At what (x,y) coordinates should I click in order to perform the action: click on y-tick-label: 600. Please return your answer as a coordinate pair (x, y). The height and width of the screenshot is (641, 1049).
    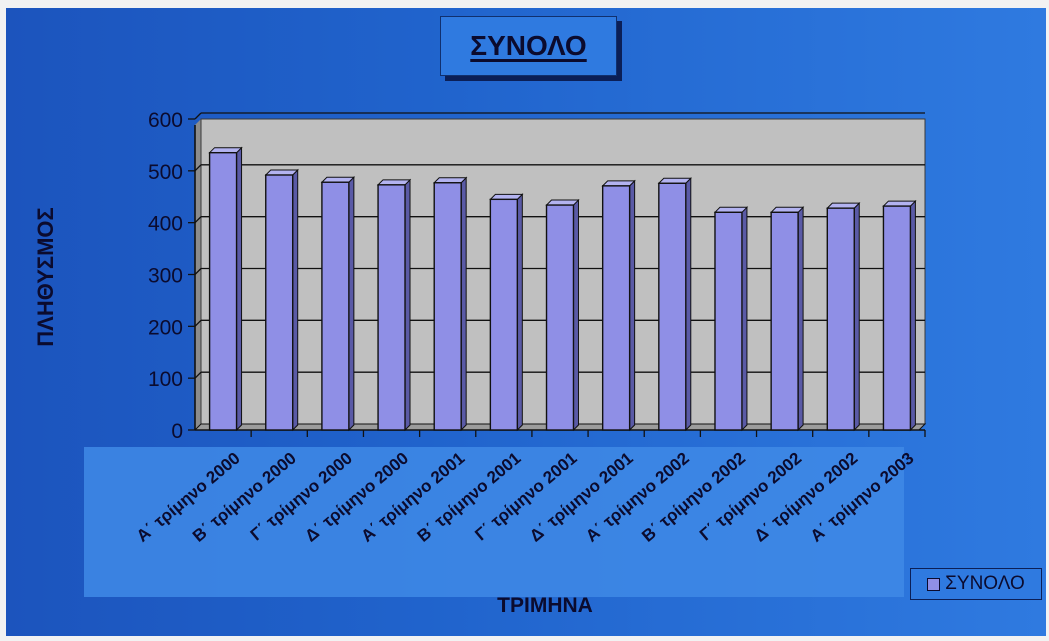
    Looking at the image, I should click on (165, 120).